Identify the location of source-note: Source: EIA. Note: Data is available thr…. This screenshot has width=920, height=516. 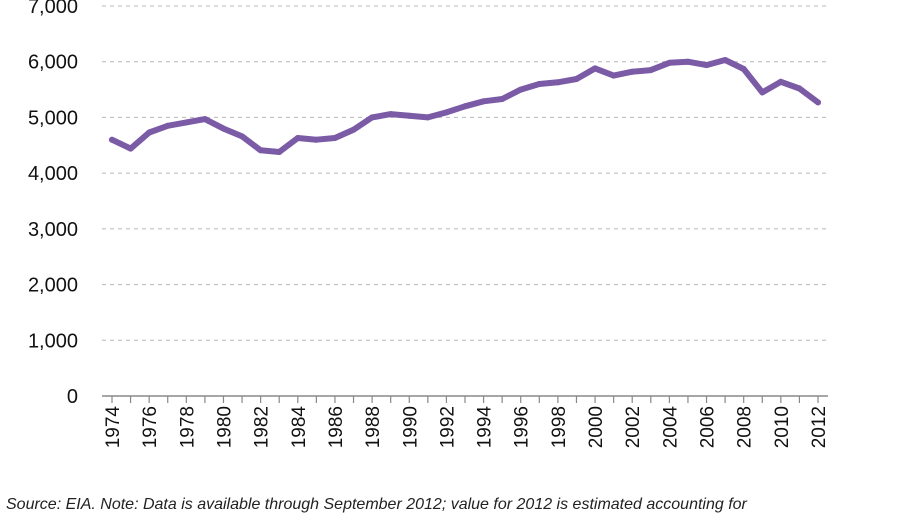
(376, 504).